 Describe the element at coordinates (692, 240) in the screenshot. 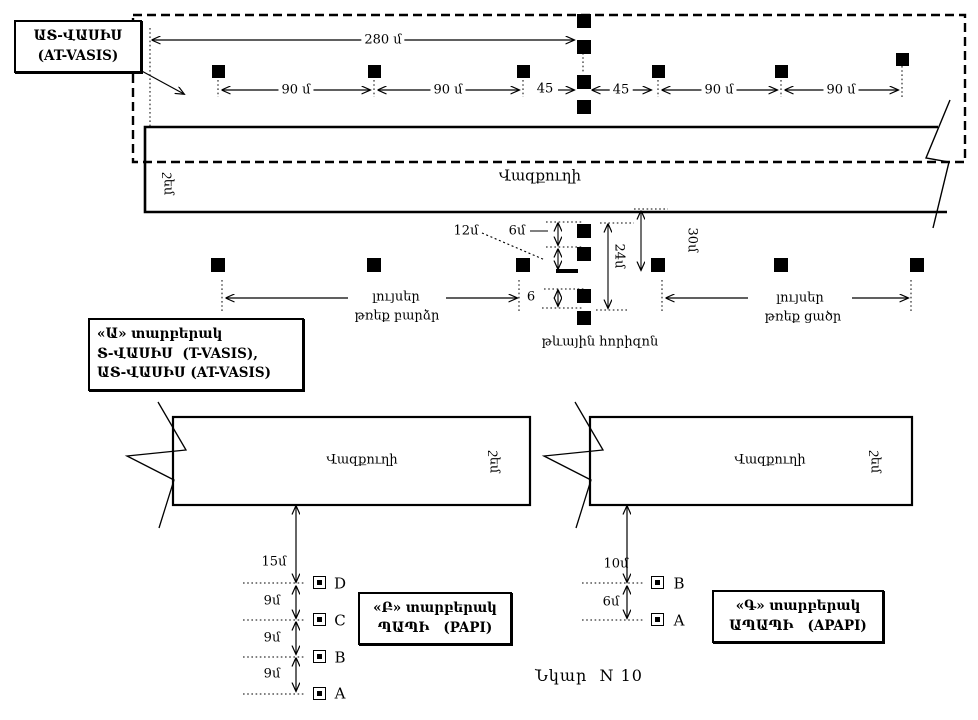

I see `dim-30m-label: 30մ` at that location.